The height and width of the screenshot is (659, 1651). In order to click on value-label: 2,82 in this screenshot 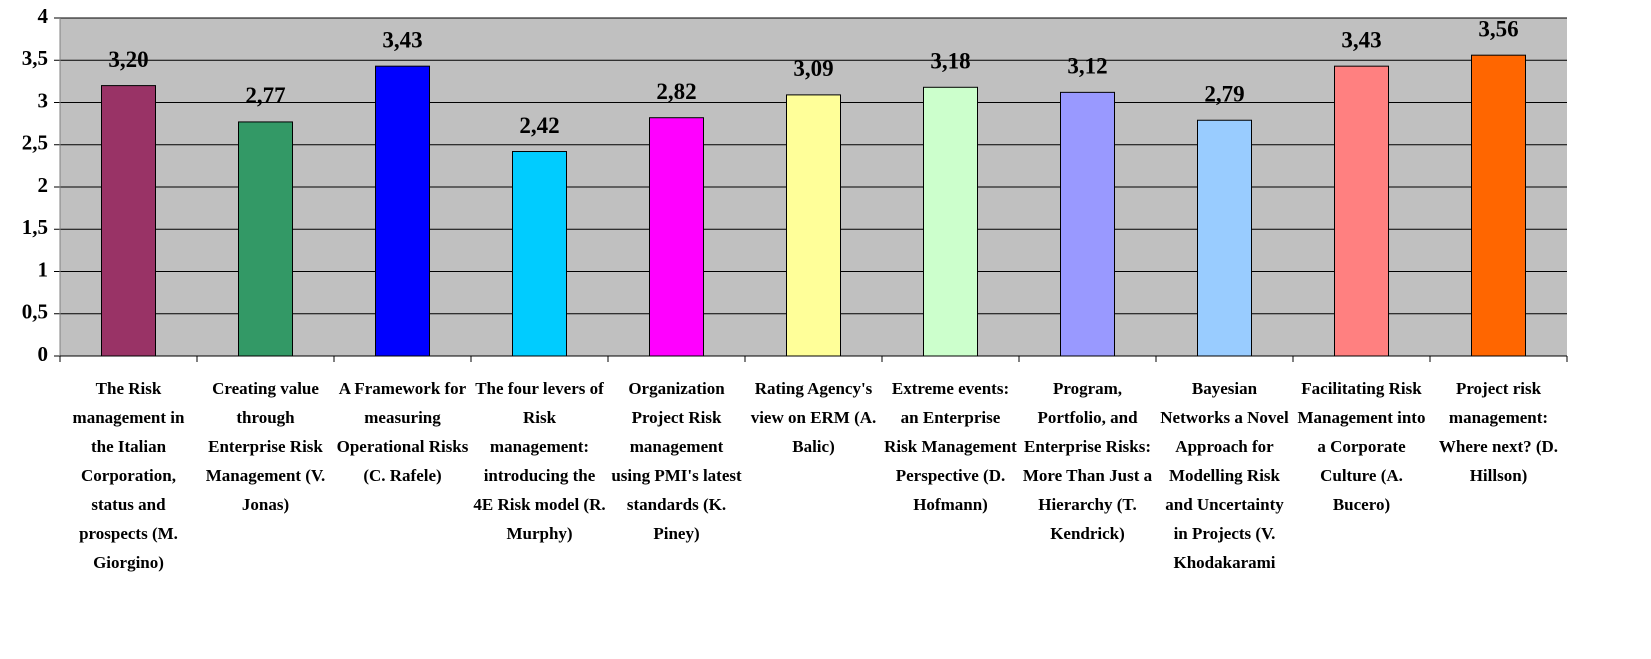, I will do `click(676, 91)`.